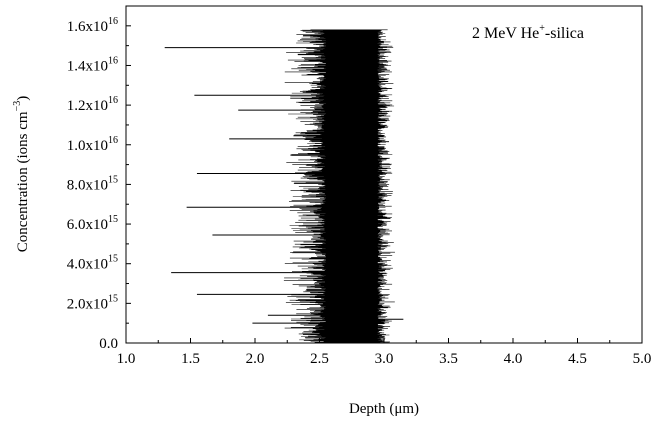  I want to click on y-axis-title-main: Concentration (ions cm, so click(23, 181).